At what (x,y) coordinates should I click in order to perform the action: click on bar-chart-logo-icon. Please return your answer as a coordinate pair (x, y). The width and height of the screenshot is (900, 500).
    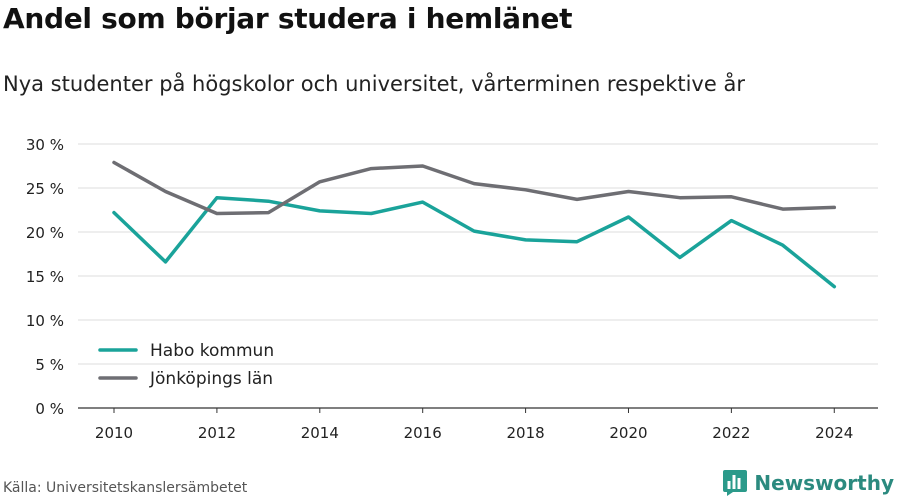
    Looking at the image, I should click on (735, 483).